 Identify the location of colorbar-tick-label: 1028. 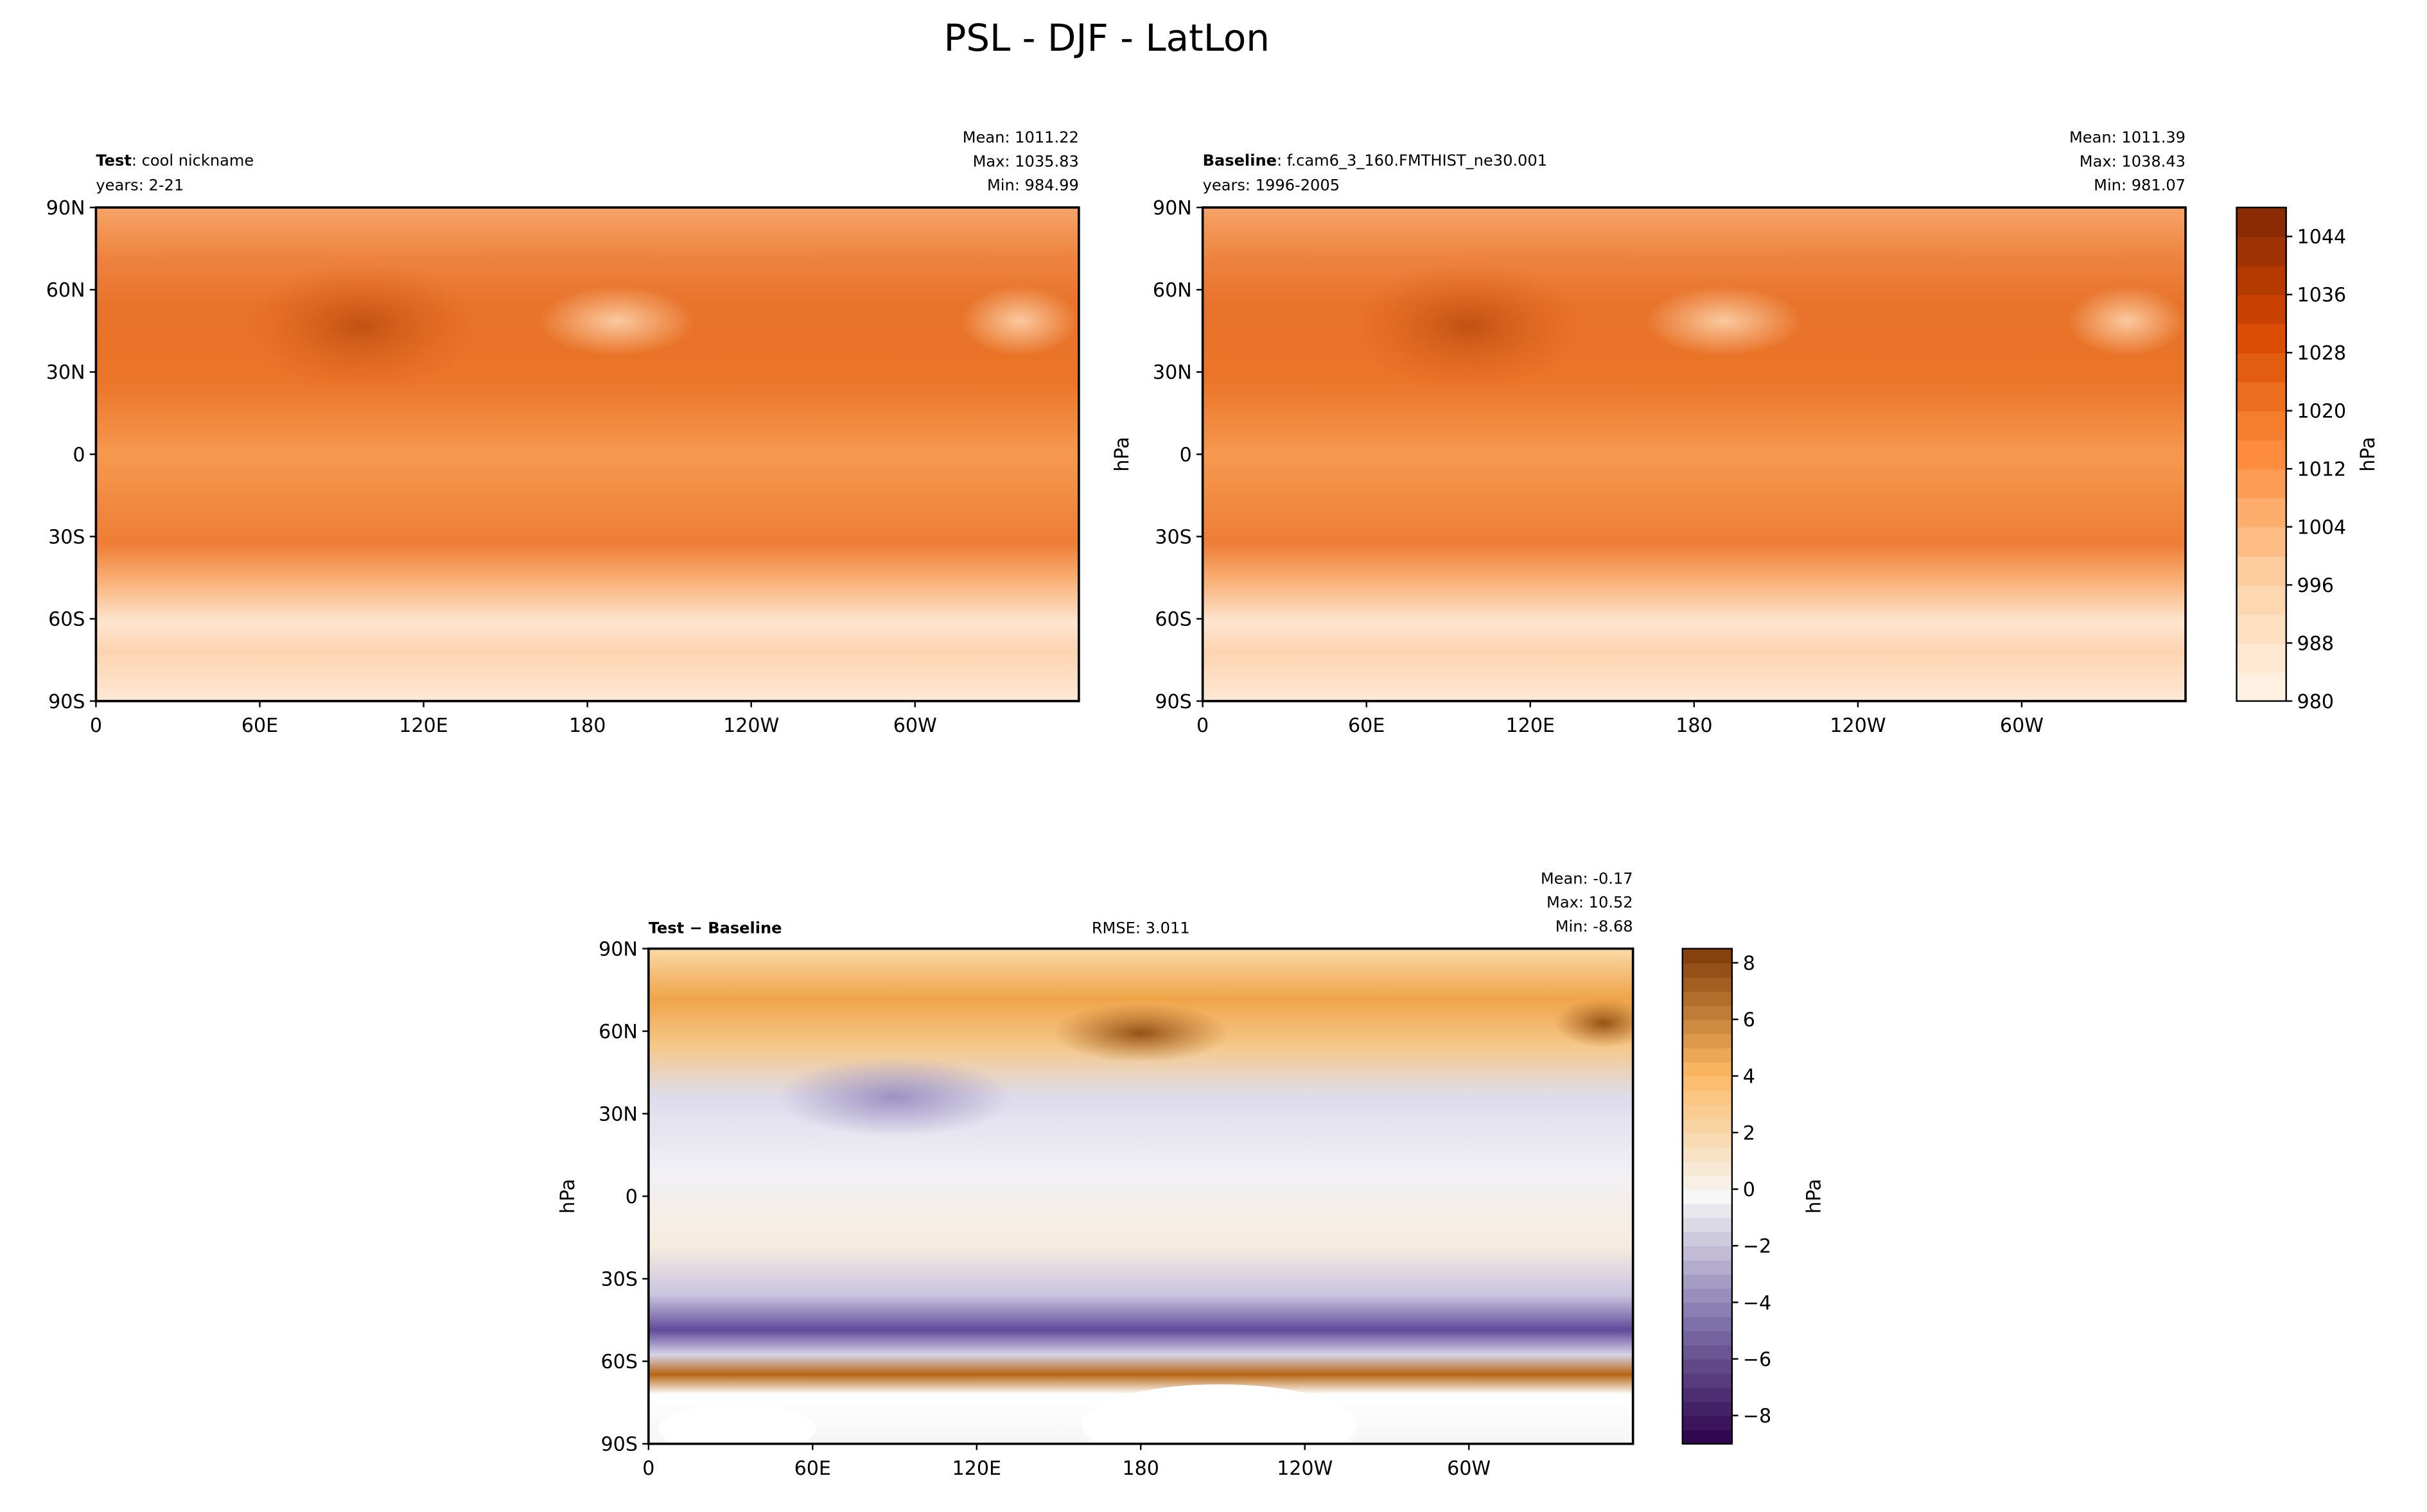
(2322, 353).